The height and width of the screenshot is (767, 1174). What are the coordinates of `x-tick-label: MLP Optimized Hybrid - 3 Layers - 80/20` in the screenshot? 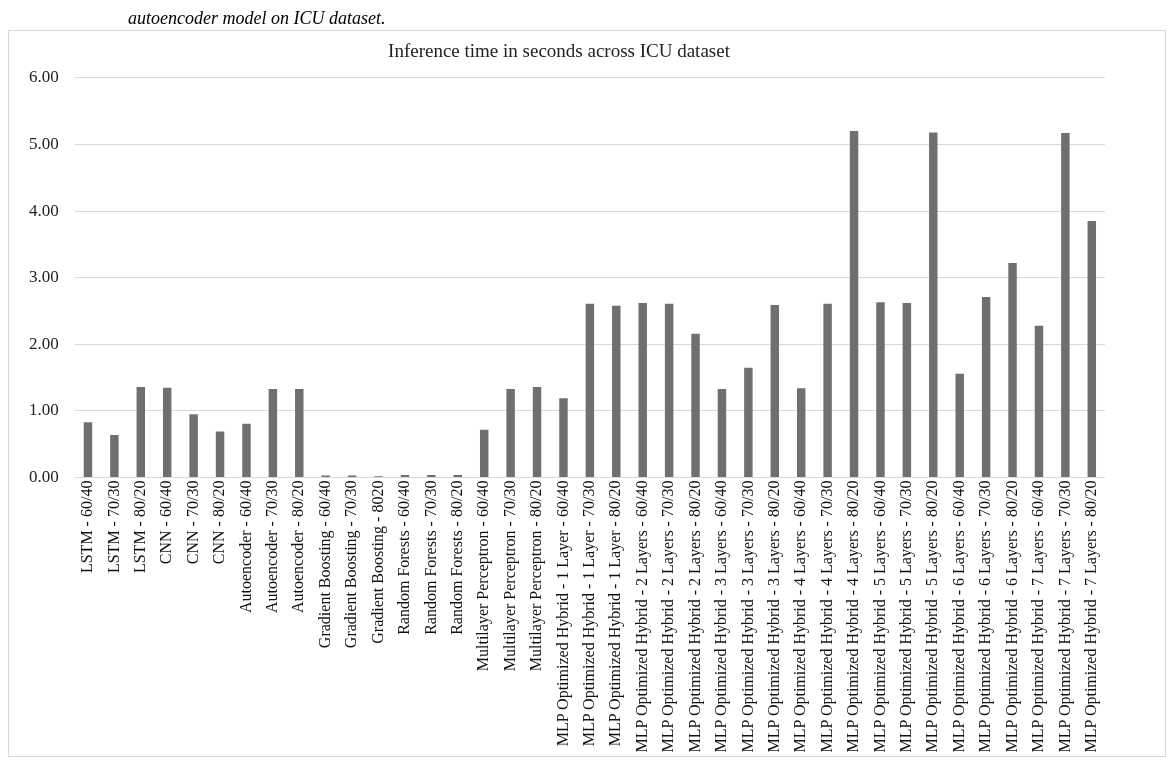 It's located at (773, 616).